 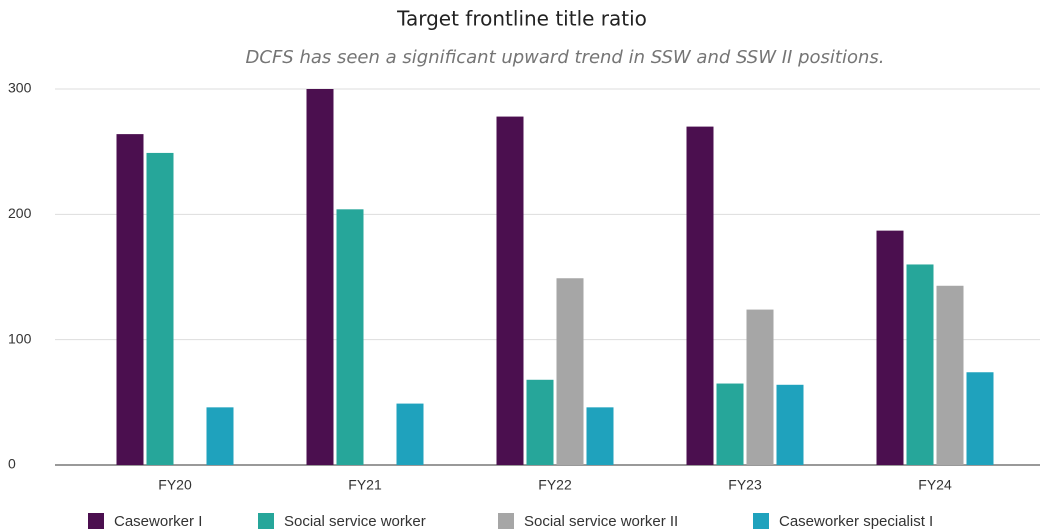 What do you see at coordinates (745, 485) in the screenshot?
I see `x-tick-label: FY23` at bounding box center [745, 485].